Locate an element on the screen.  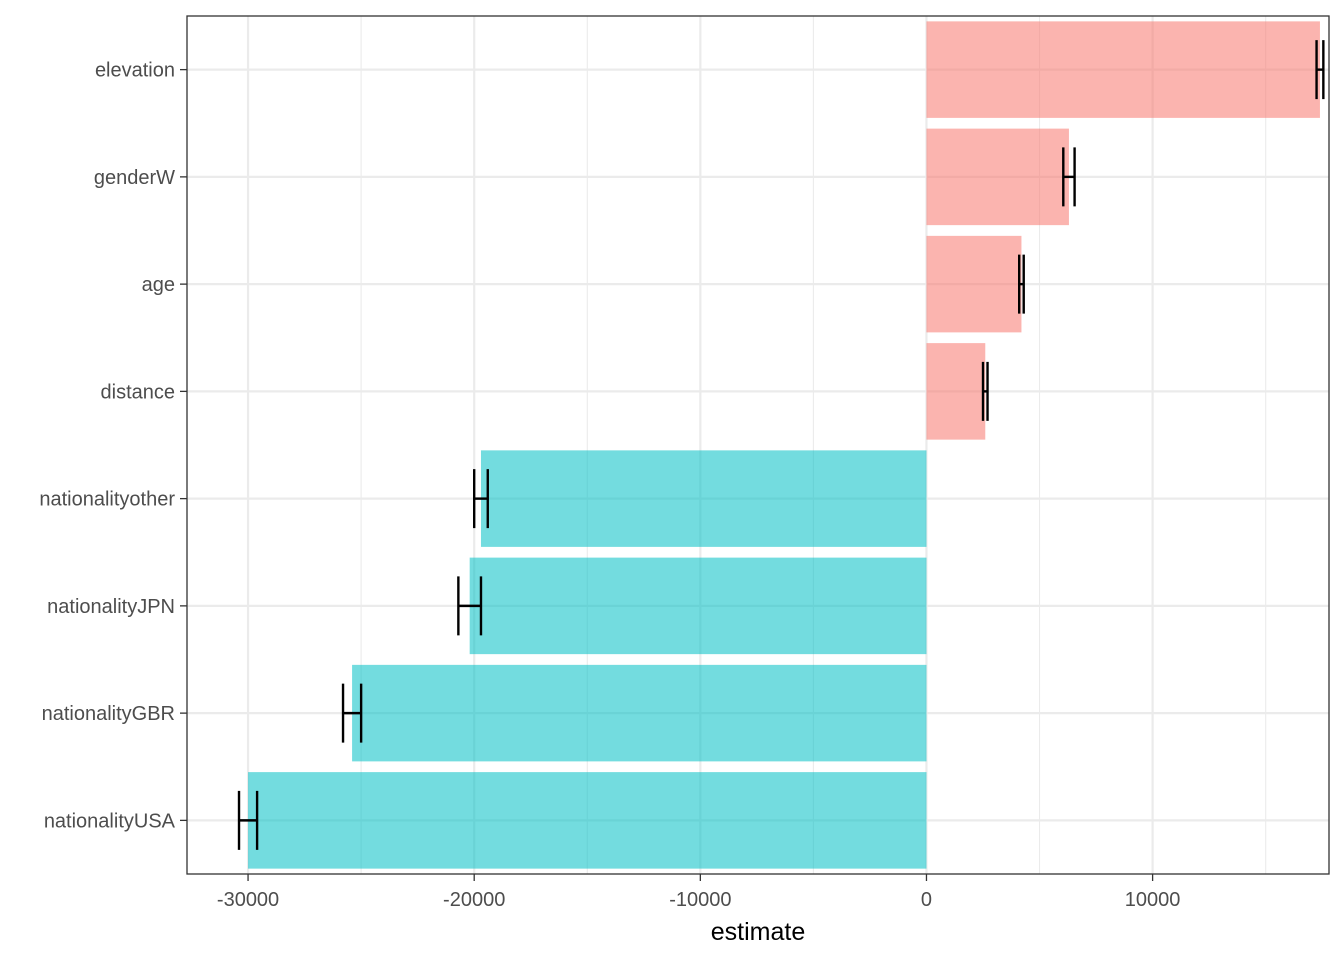
y-tick-label: nationalityJPN is located at coordinates (111, 607).